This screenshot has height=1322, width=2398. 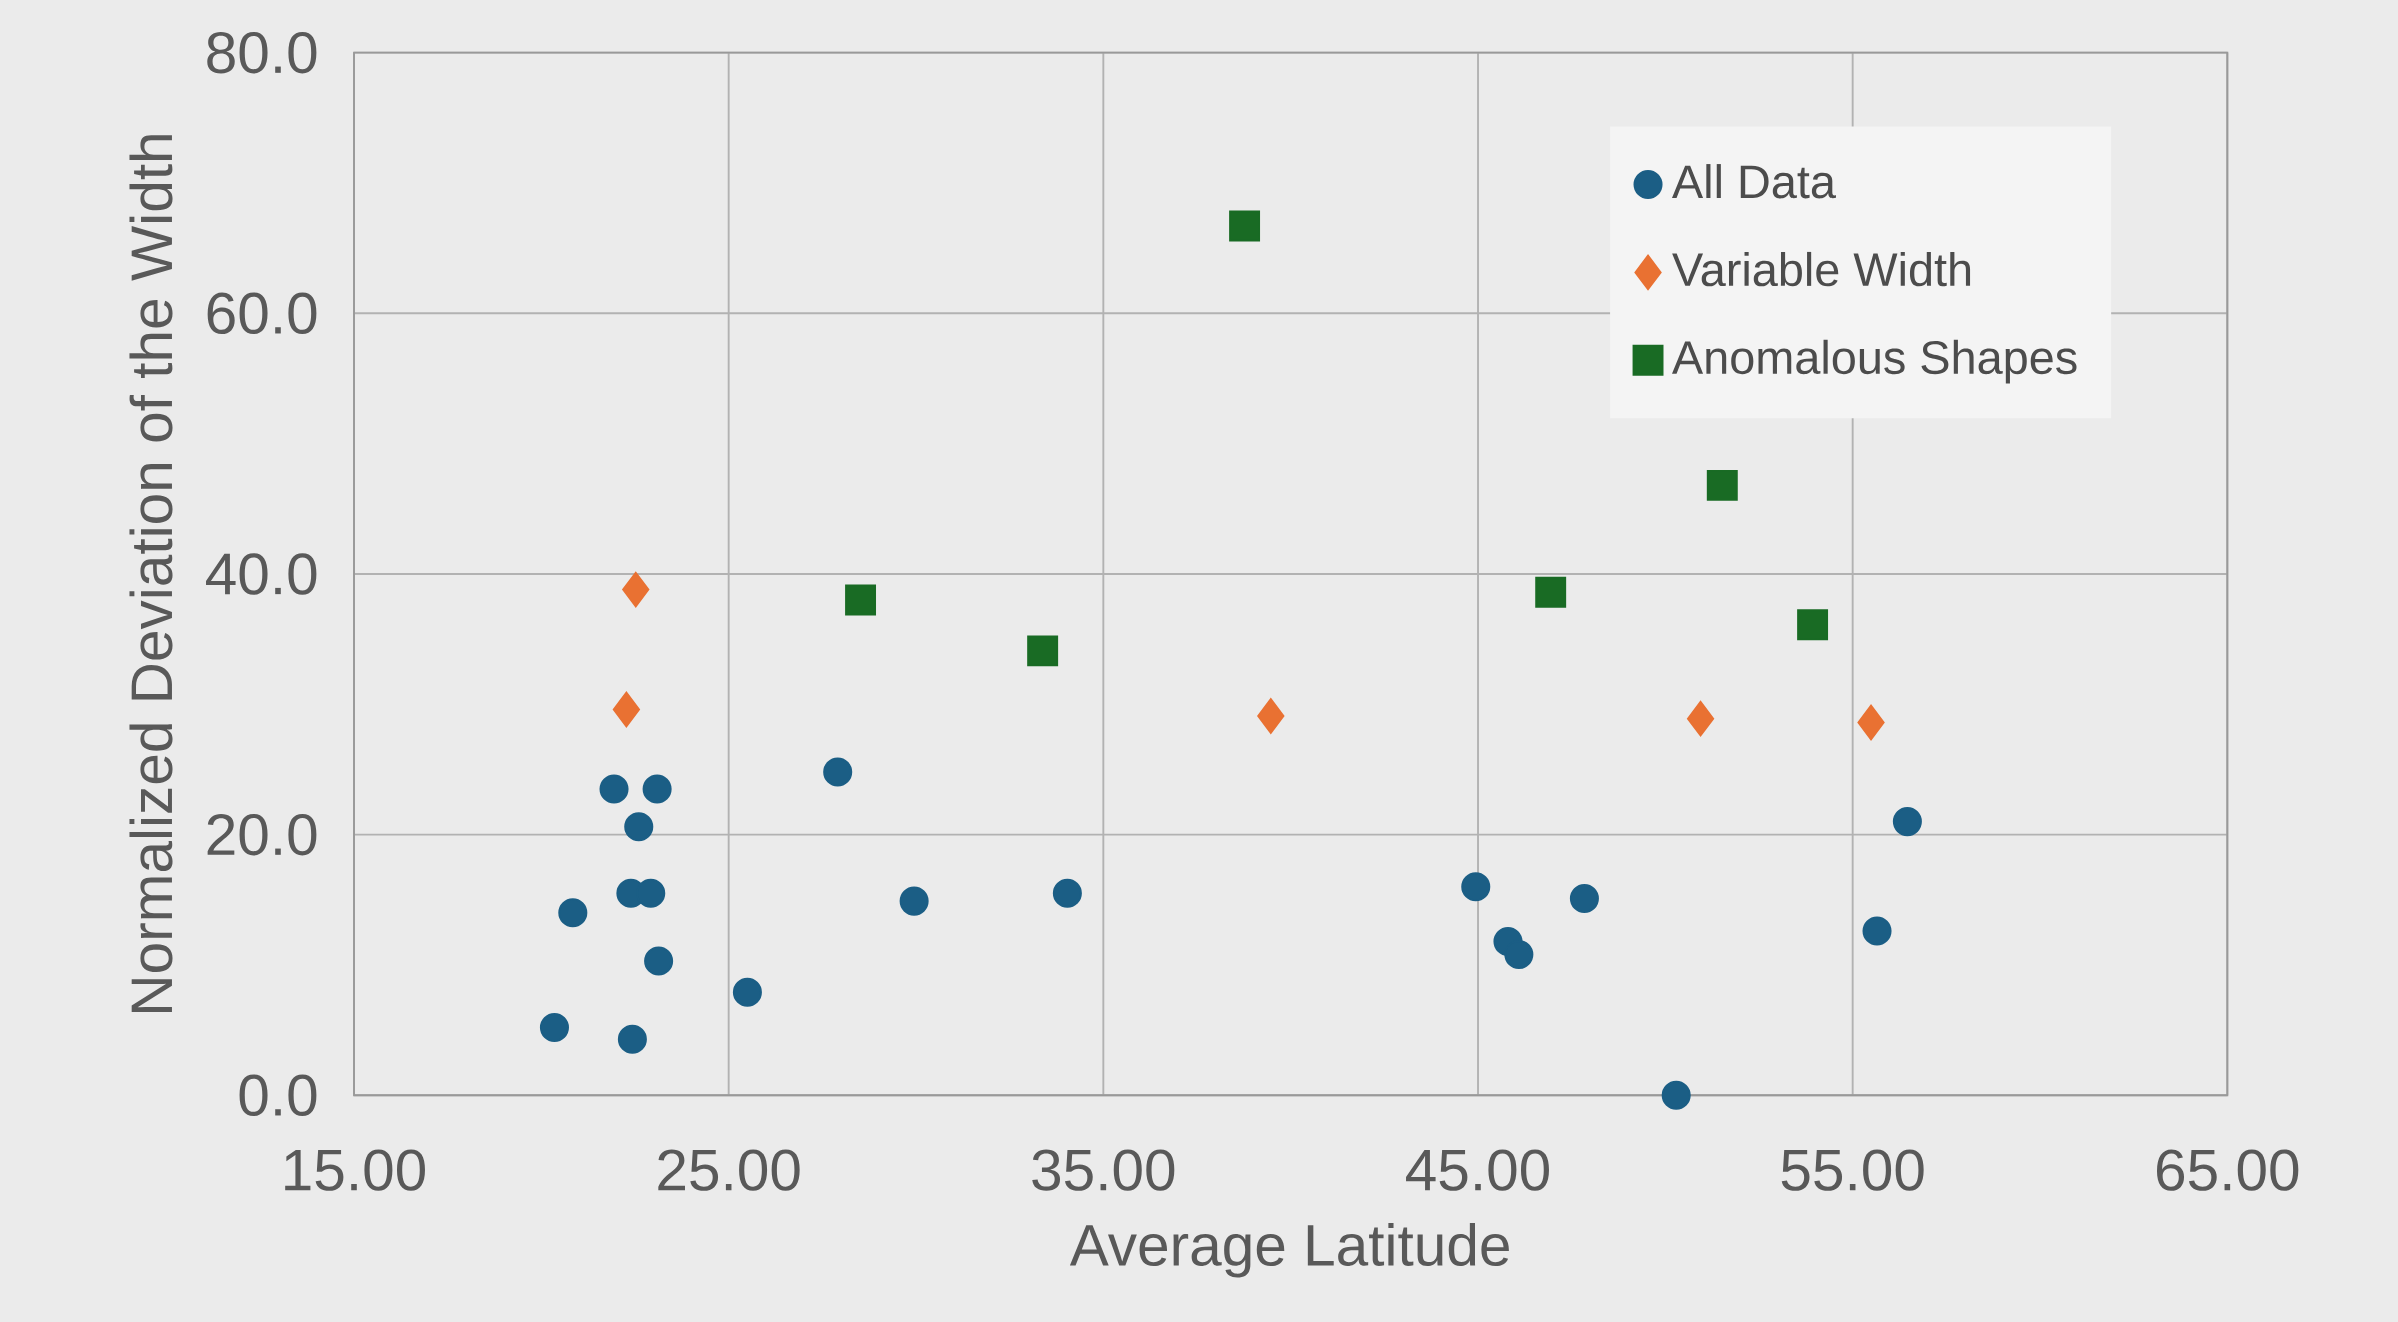 What do you see at coordinates (2227, 1170) in the screenshot?
I see `x-tick-label: 65.00` at bounding box center [2227, 1170].